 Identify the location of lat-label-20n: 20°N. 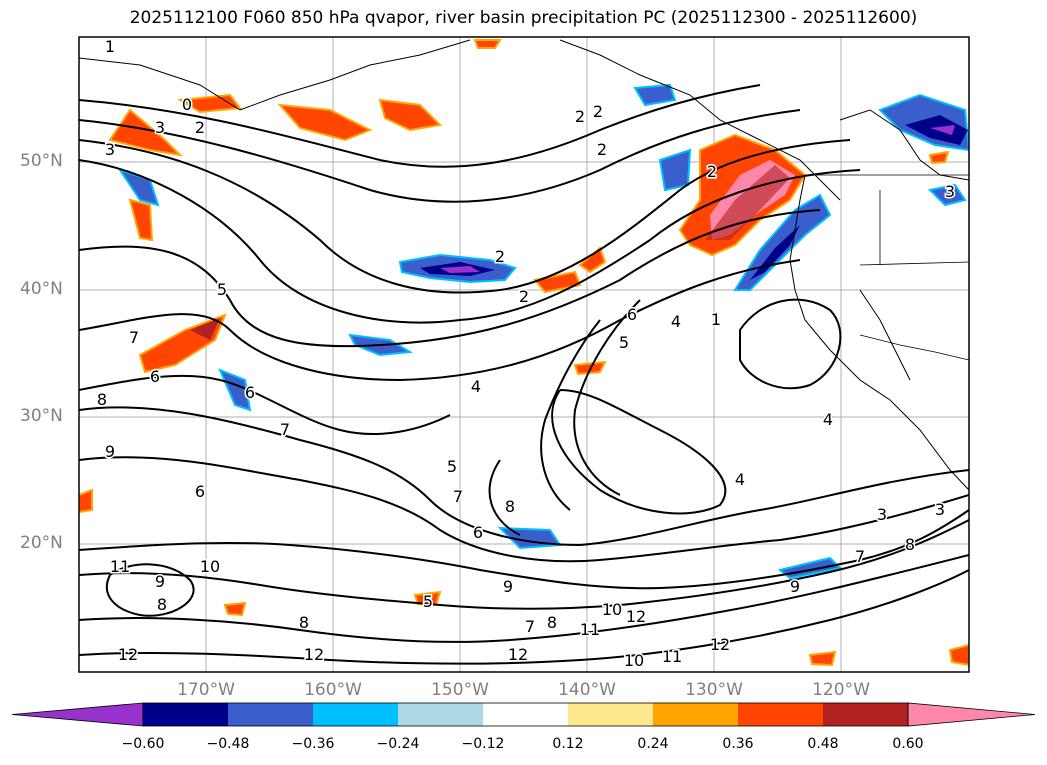
(41, 543).